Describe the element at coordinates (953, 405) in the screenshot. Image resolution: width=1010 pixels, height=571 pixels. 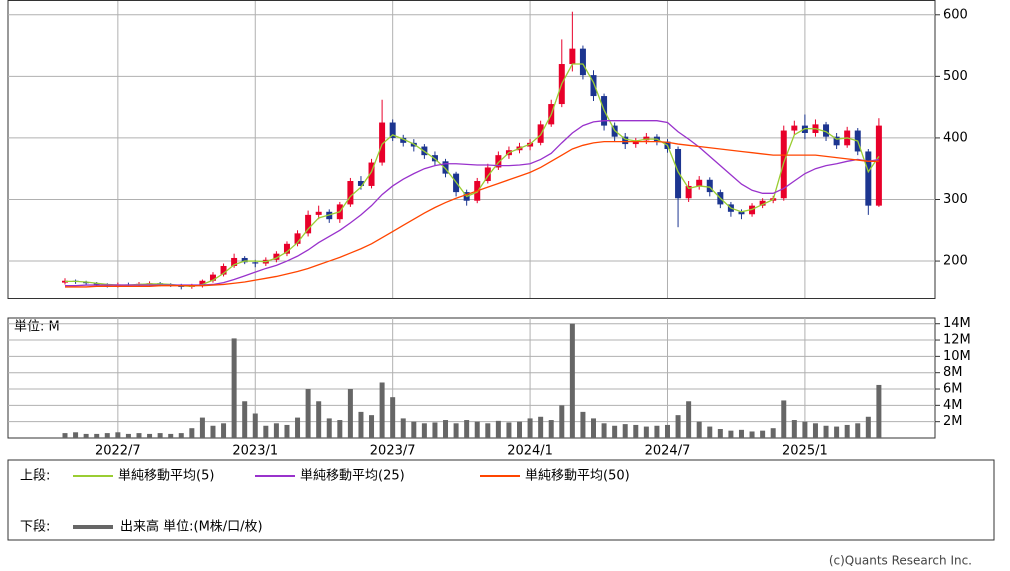
I see `y-tick-label: 4M` at that location.